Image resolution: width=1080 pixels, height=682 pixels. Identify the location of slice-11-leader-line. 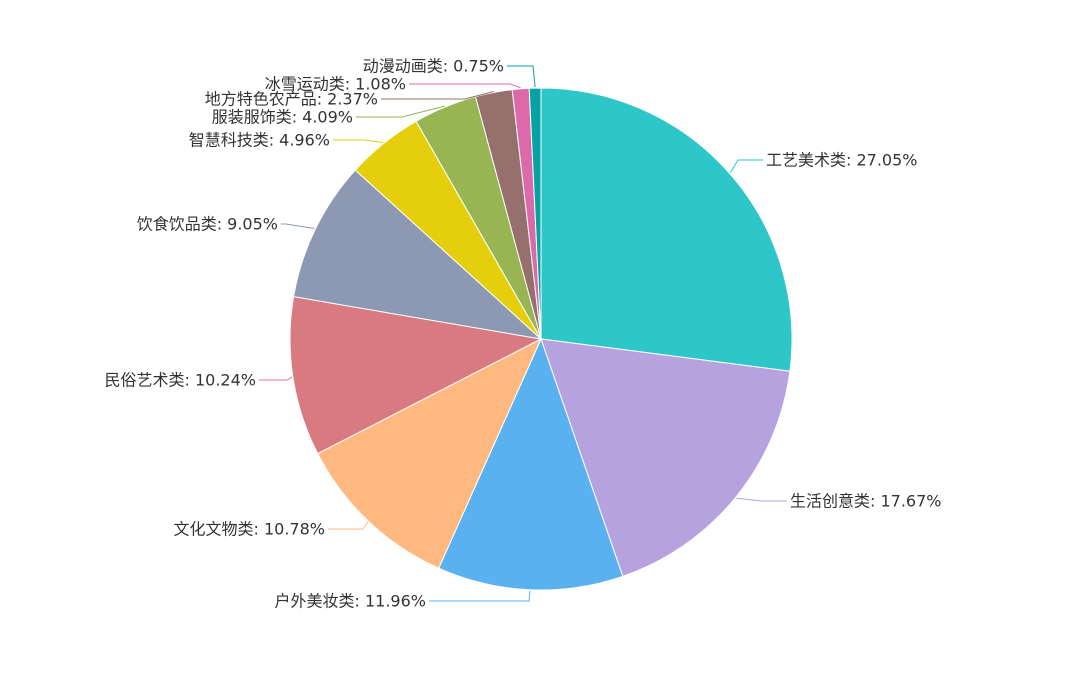
(521, 76).